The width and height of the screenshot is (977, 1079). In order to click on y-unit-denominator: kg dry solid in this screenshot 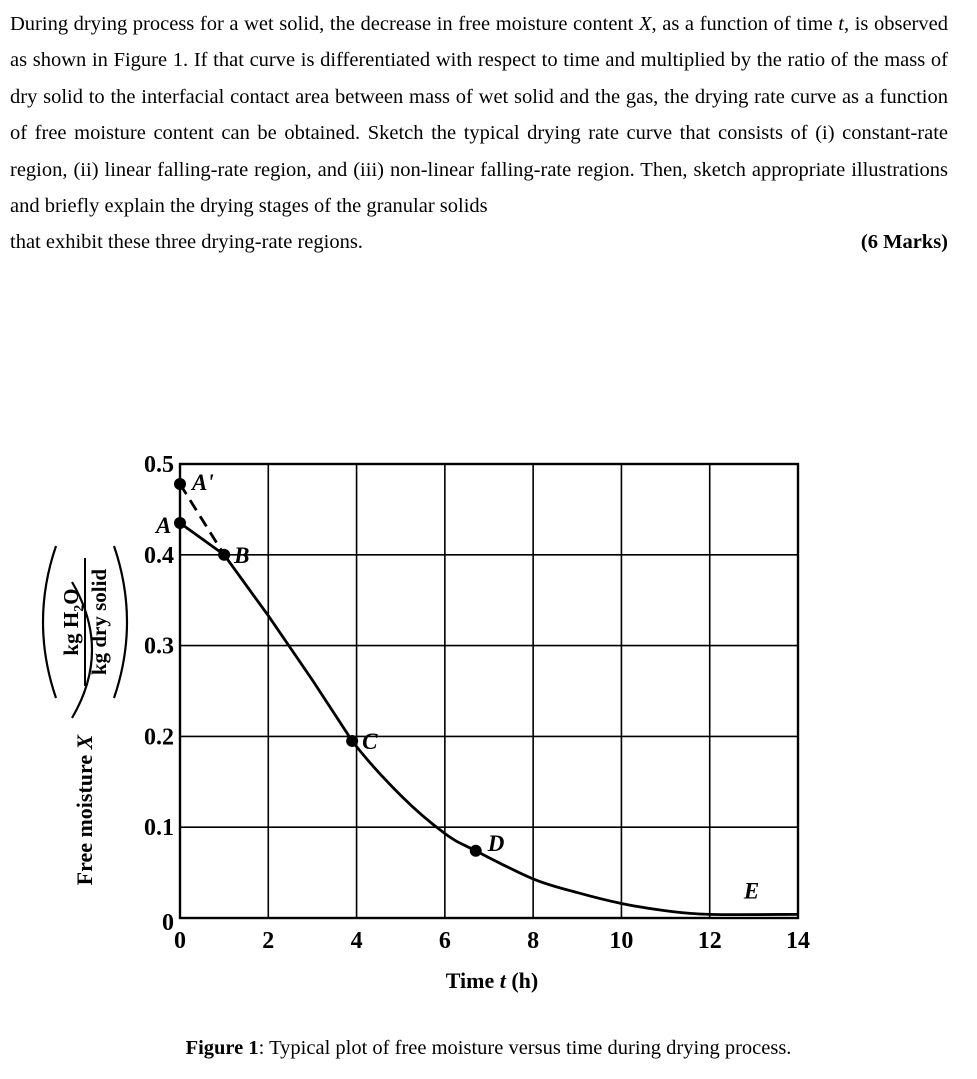, I will do `click(99, 622)`.